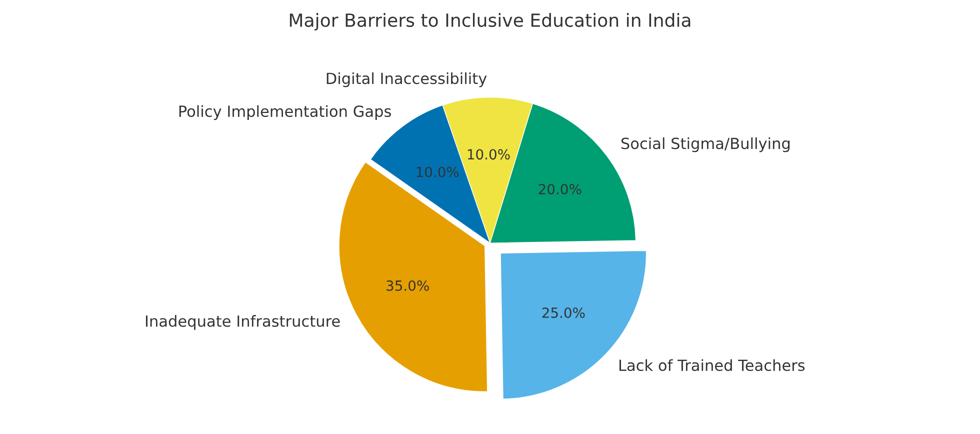 This screenshot has width=980, height=434. I want to click on slice-label: Inadequate Infrastructure, so click(243, 322).